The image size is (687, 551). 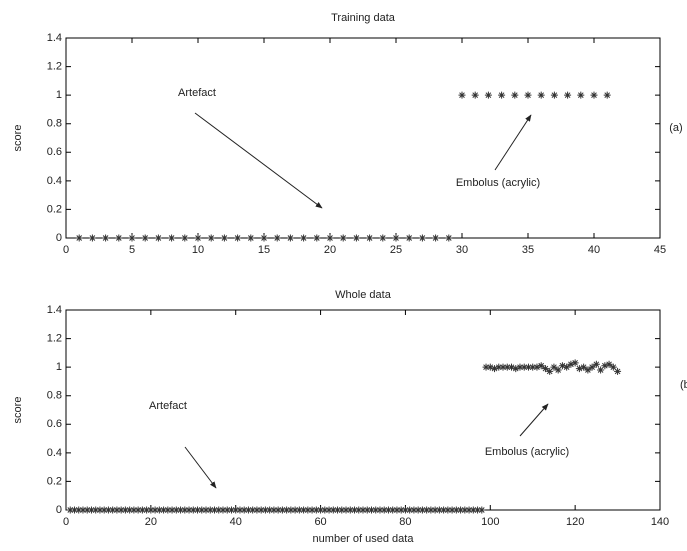 I want to click on x-tick-label: 10, so click(x=198, y=250).